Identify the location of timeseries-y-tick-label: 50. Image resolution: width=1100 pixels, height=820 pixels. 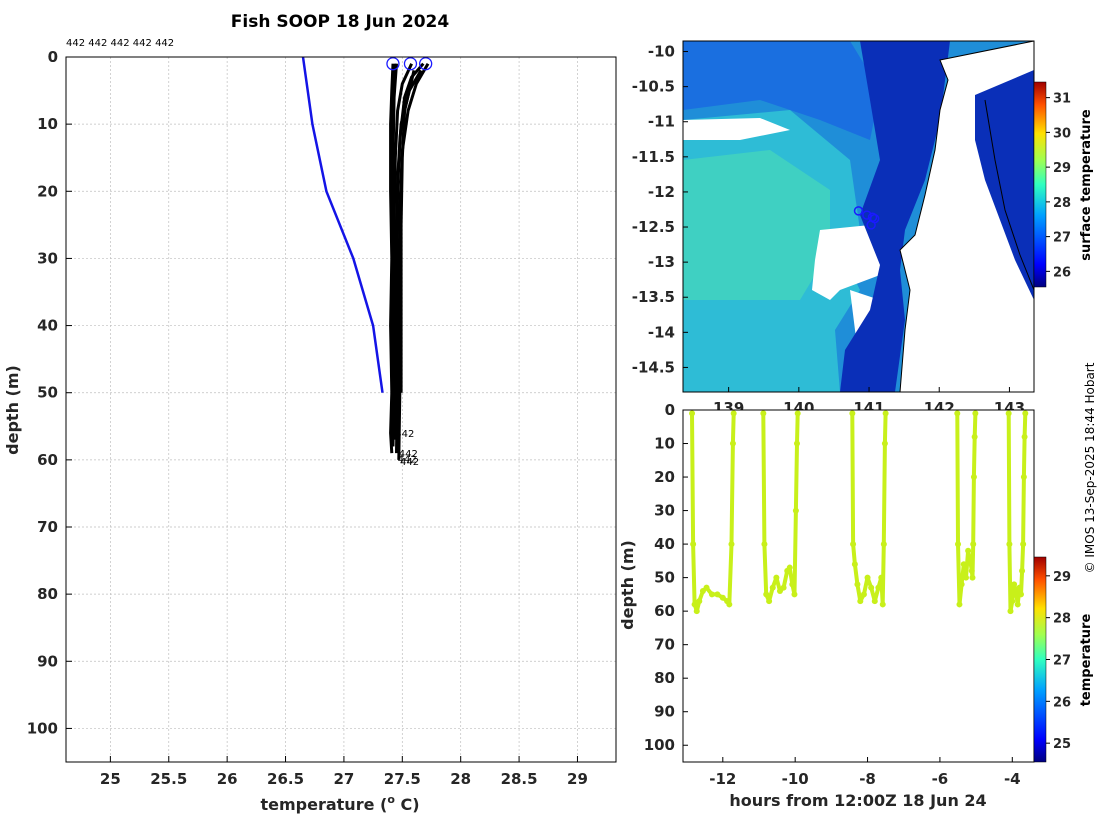
(664, 578).